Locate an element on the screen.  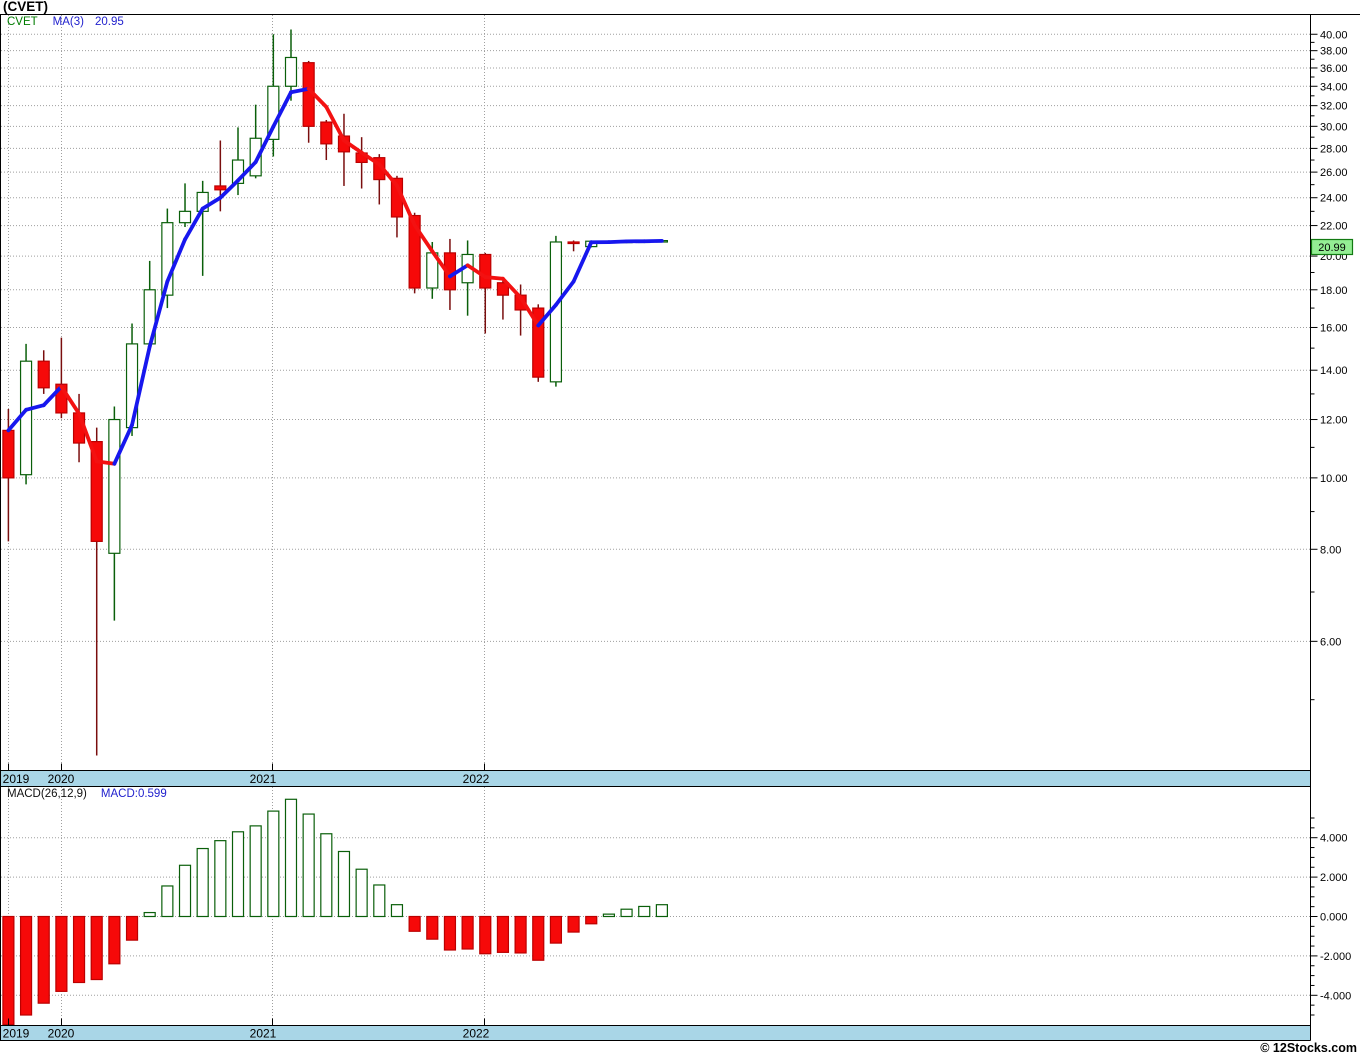
price-tick-label: 12.00 is located at coordinates (1334, 421).